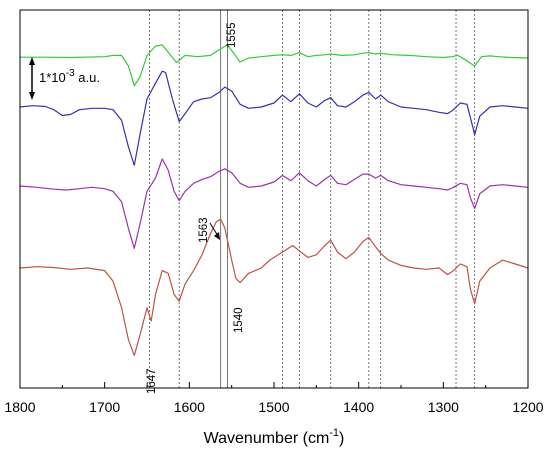 This screenshot has height=454, width=550. Describe the element at coordinates (69, 76) in the screenshot. I see `scale-bar-label: 1*10-3 a.u.` at that location.